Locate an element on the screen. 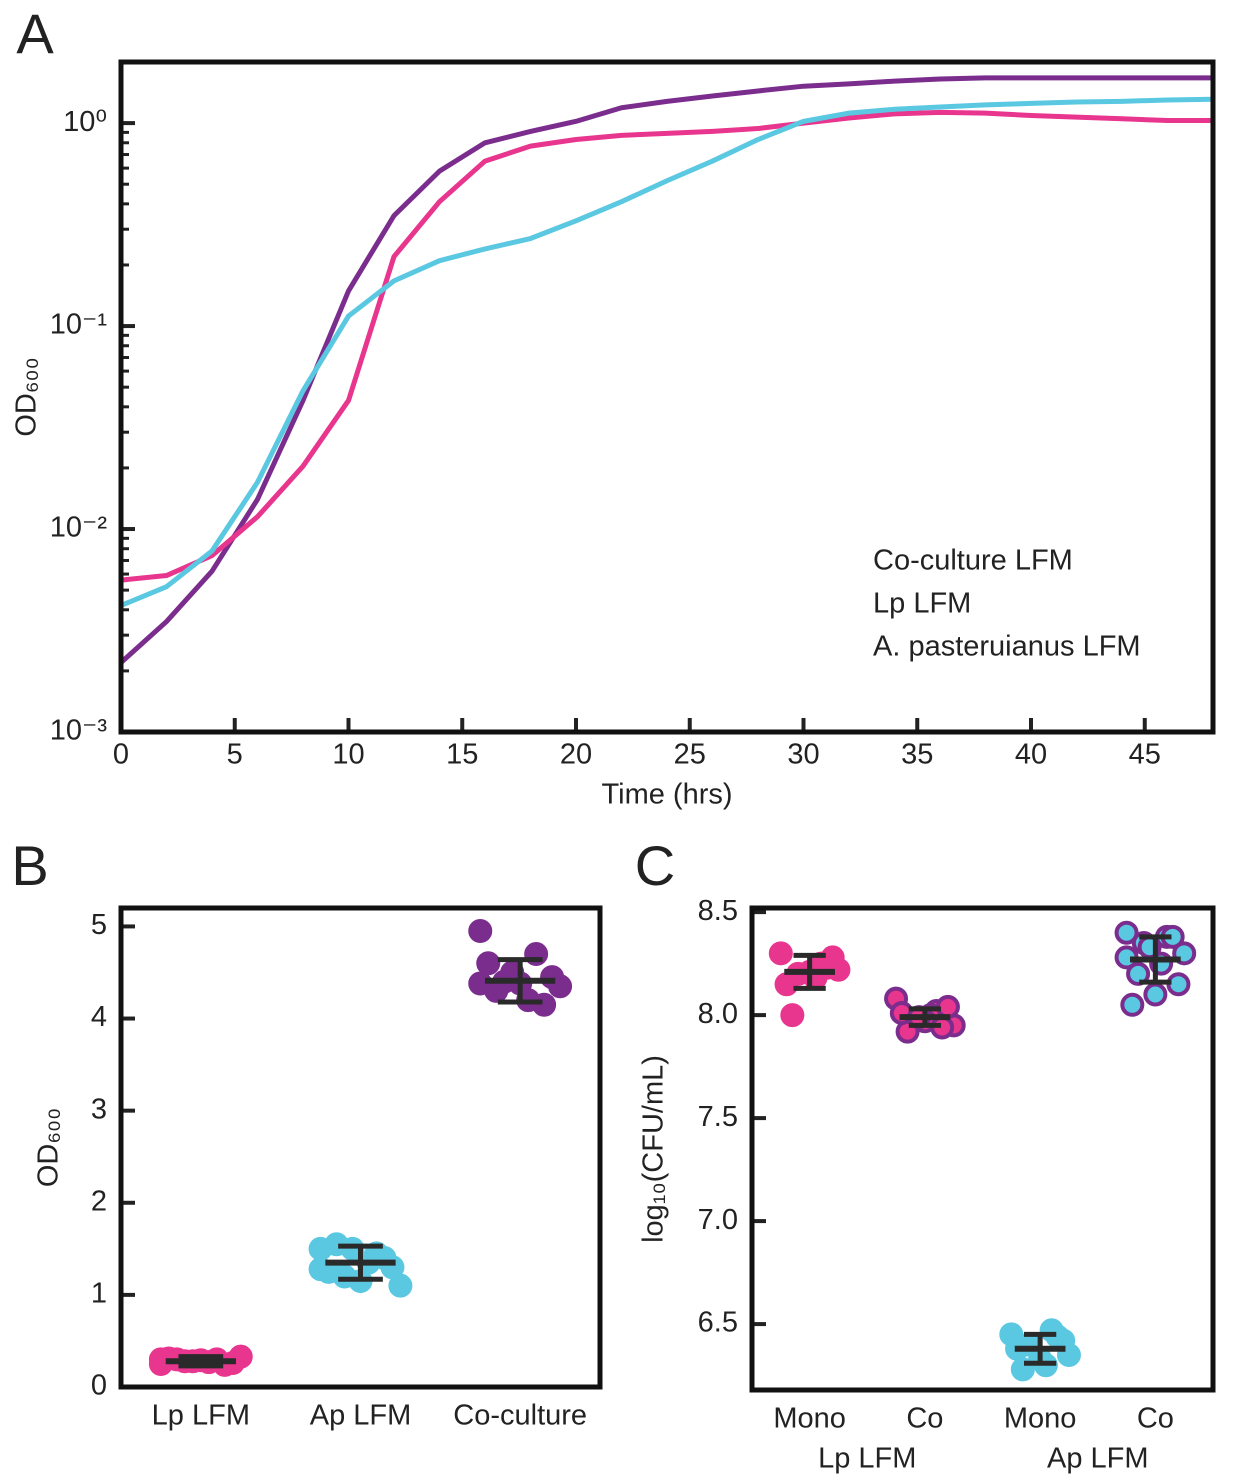 The image size is (1234, 1475). y-tick-label: 3 is located at coordinates (99, 1109).